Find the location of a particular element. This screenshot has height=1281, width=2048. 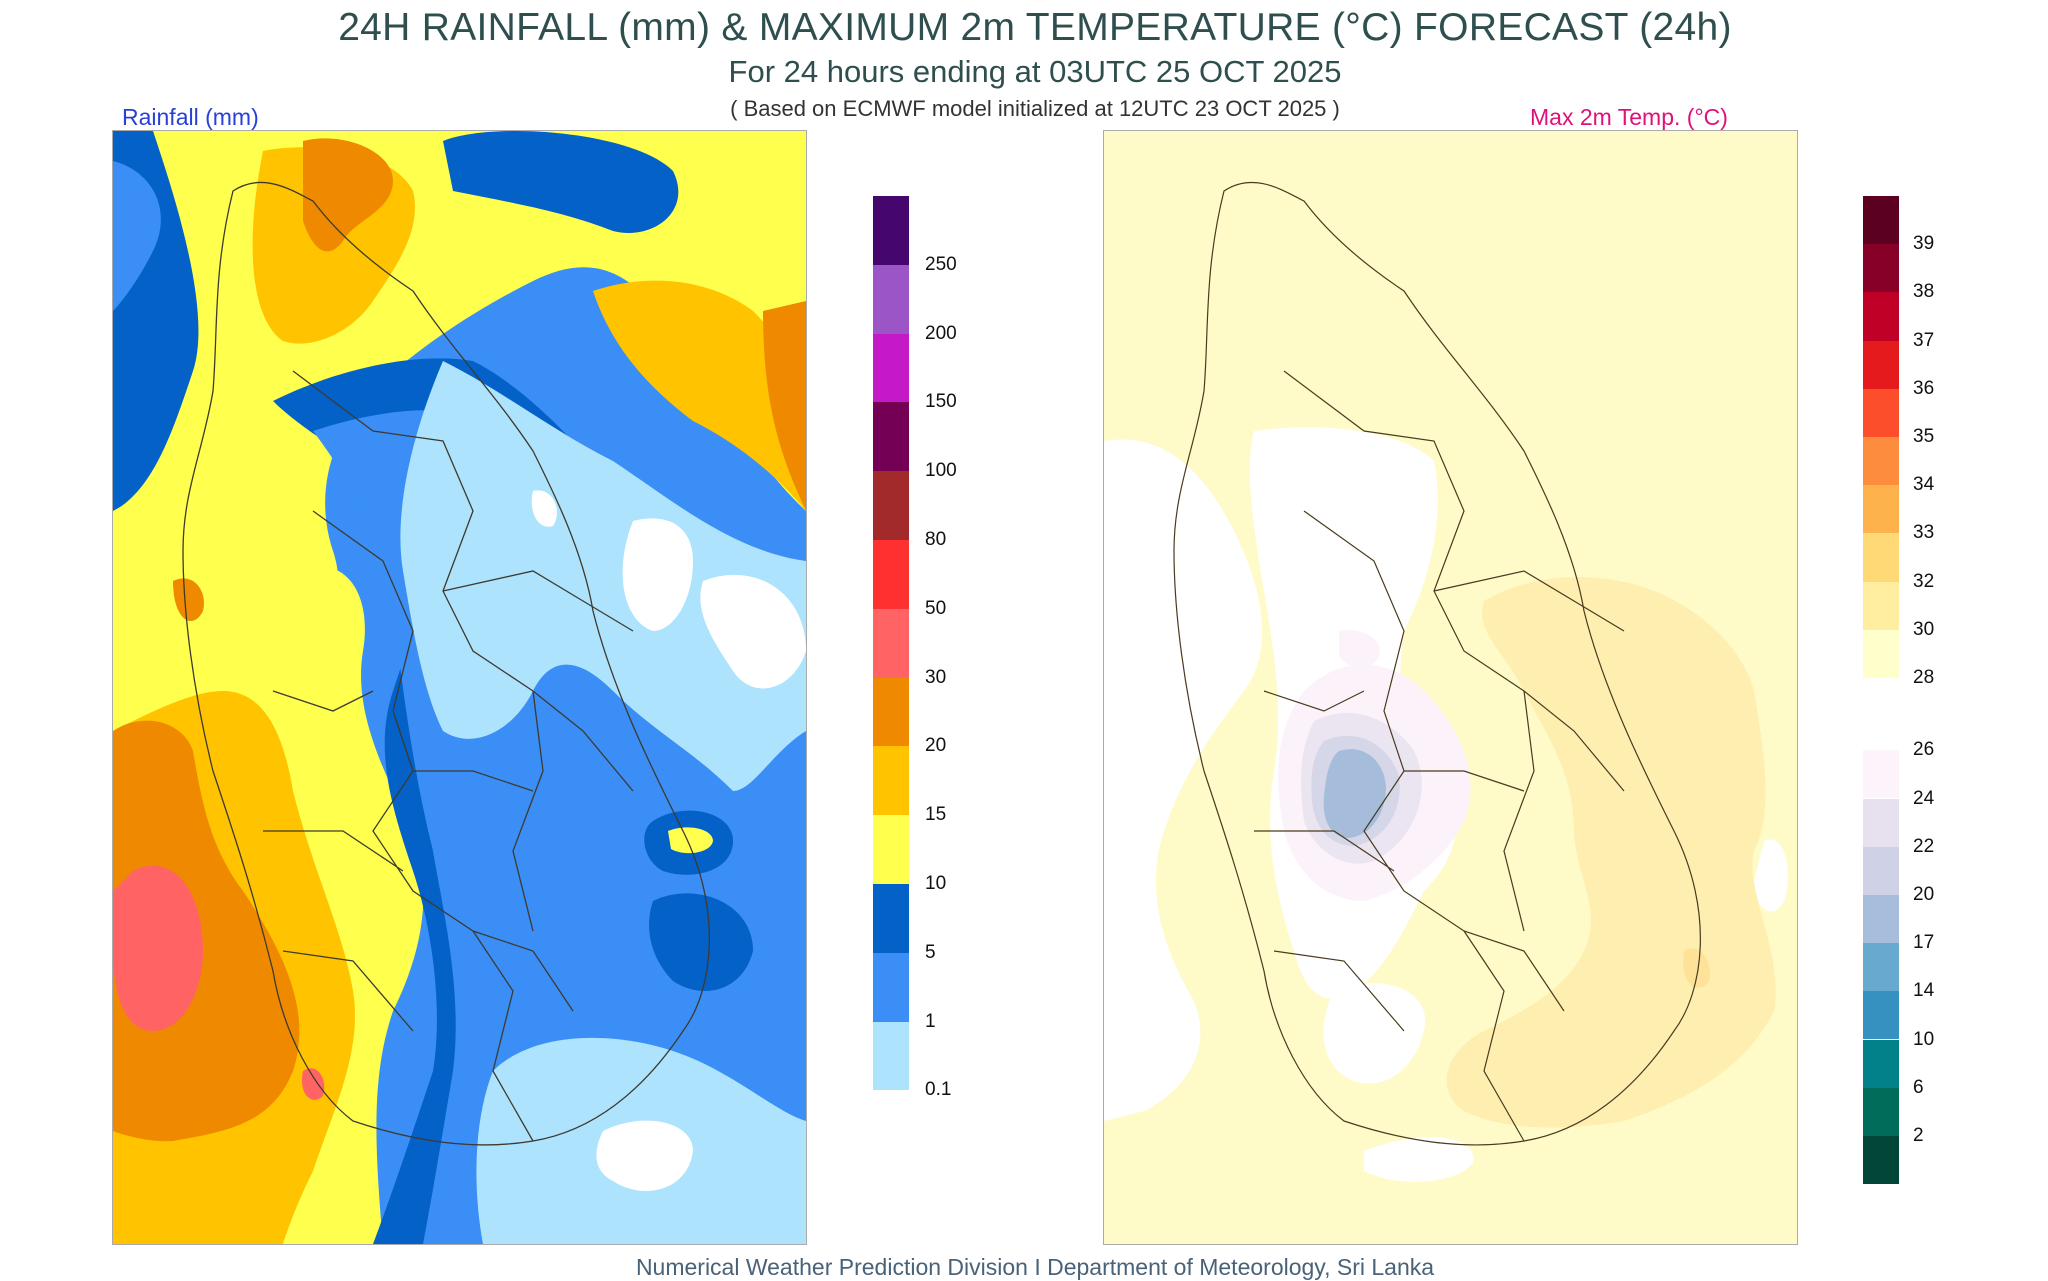

temperature-colorbar-label: 2 is located at coordinates (1918, 1135).